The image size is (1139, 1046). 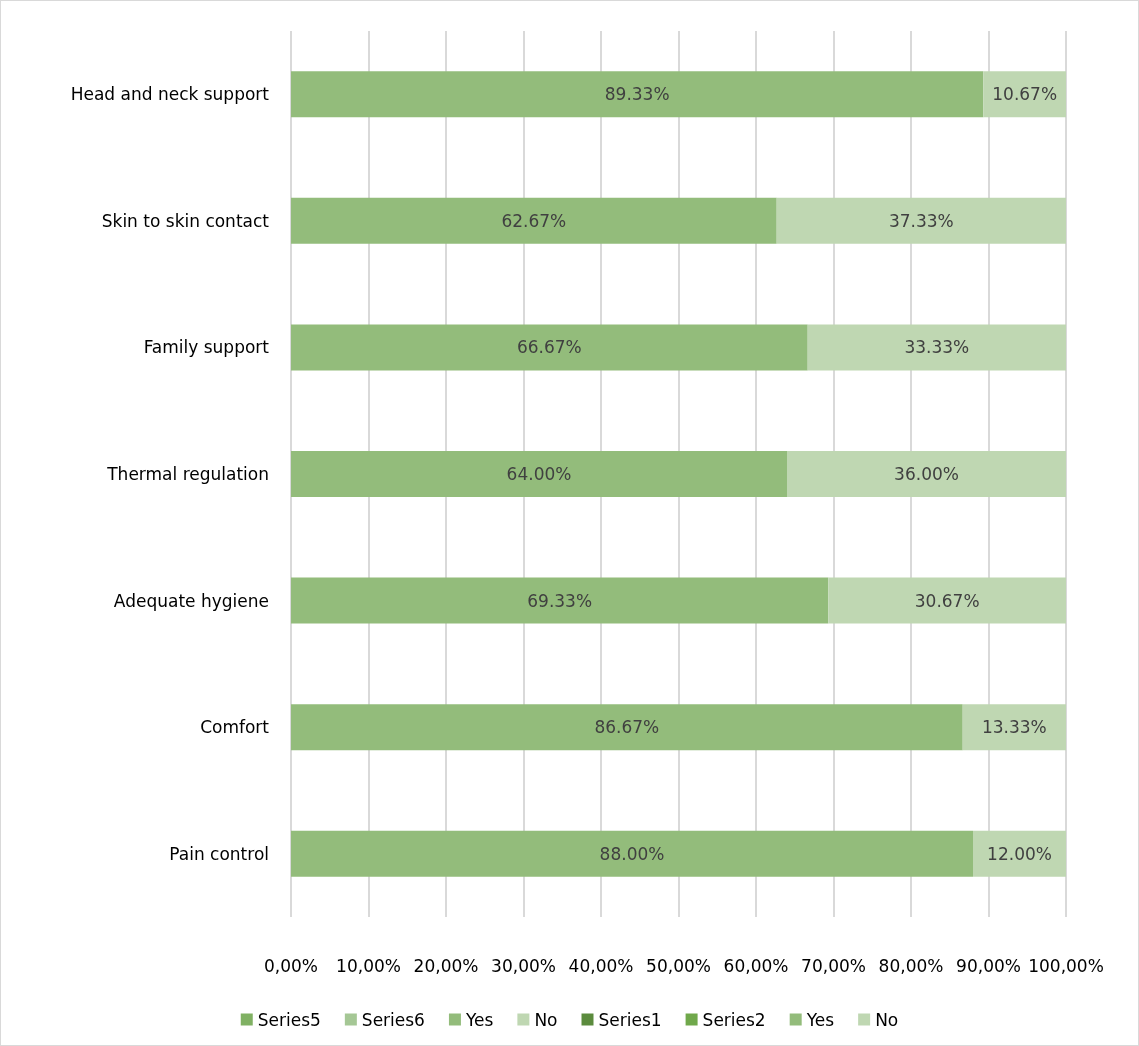 I want to click on x-tick-label: 60,00%, so click(x=756, y=965).